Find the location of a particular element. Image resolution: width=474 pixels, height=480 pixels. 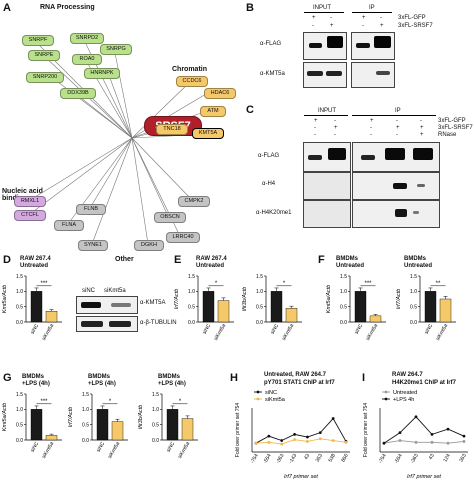

b-input-rule is located at coordinates (324, 12).